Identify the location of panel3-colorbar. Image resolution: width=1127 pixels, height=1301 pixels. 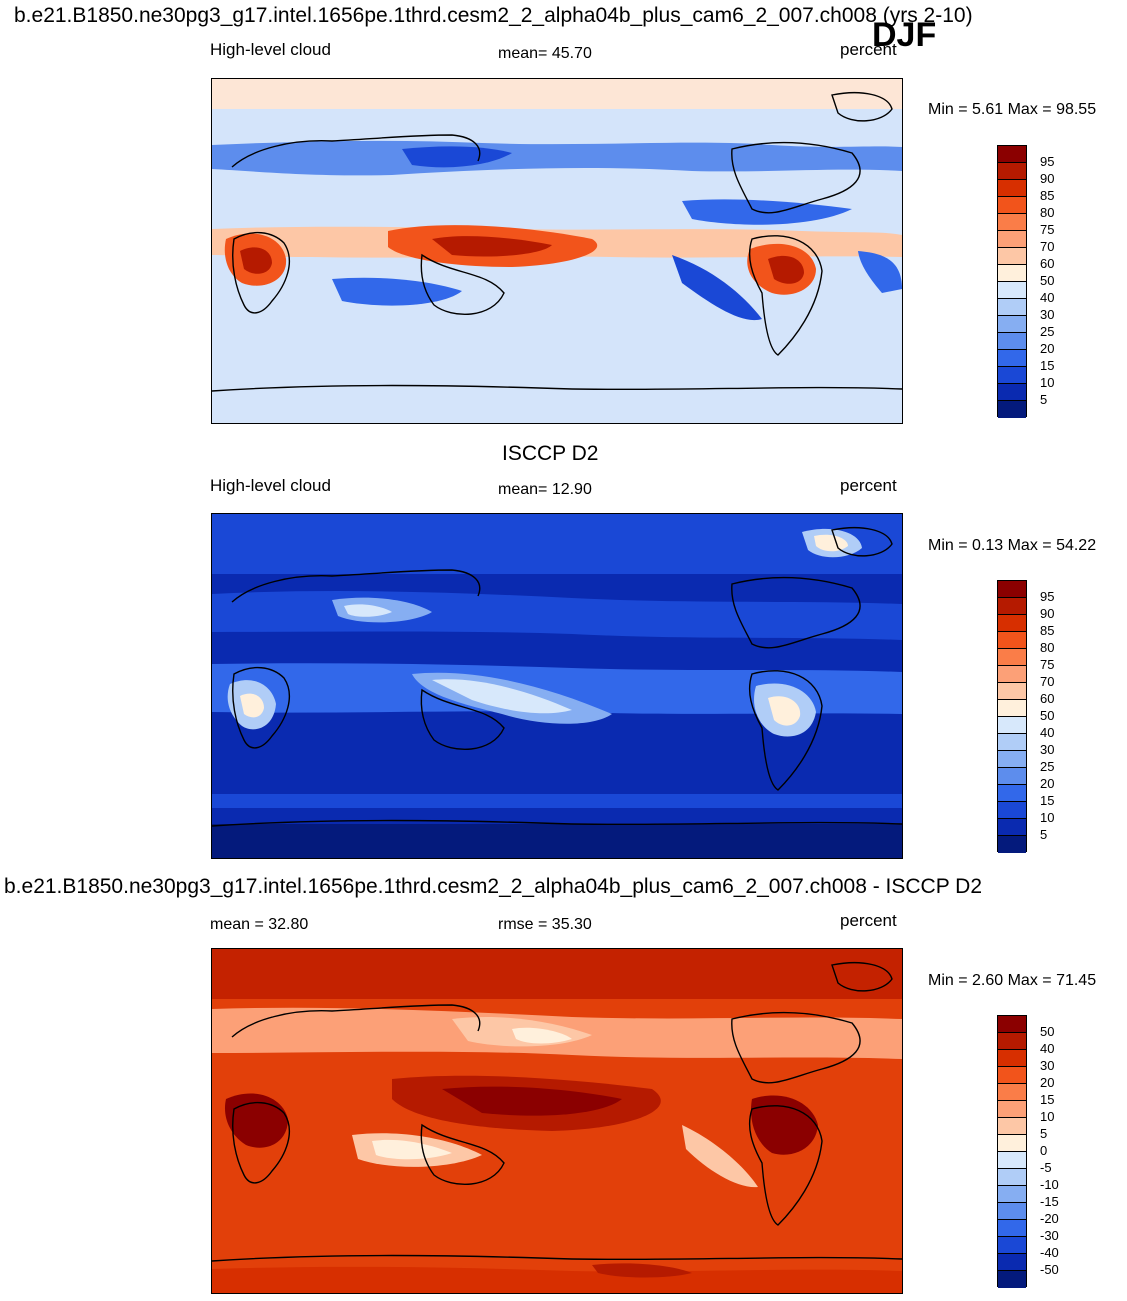
(1012, 1151).